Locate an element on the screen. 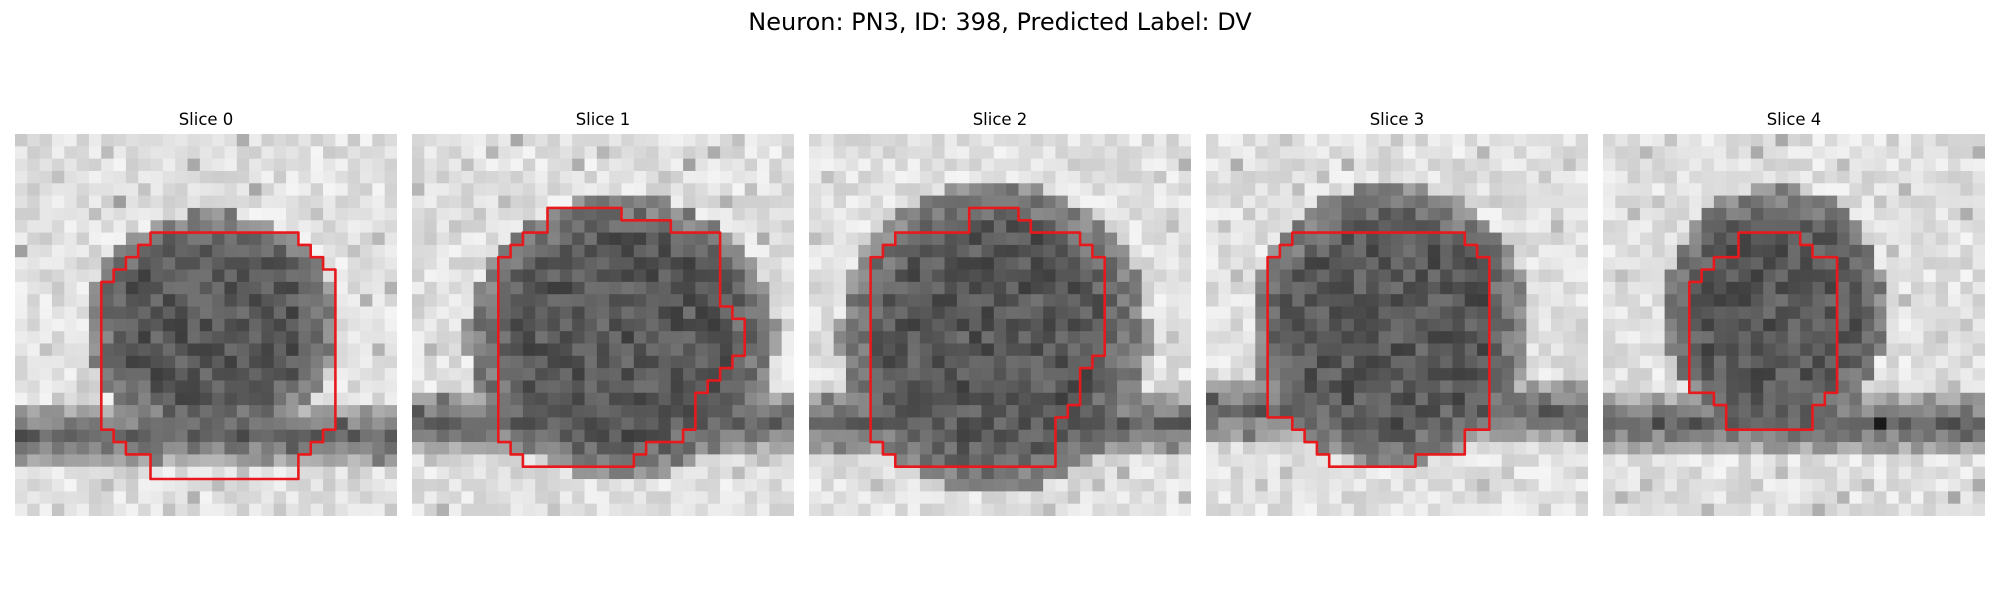 The height and width of the screenshot is (600, 2000). slice-title: Slice 2 is located at coordinates (1000, 119).